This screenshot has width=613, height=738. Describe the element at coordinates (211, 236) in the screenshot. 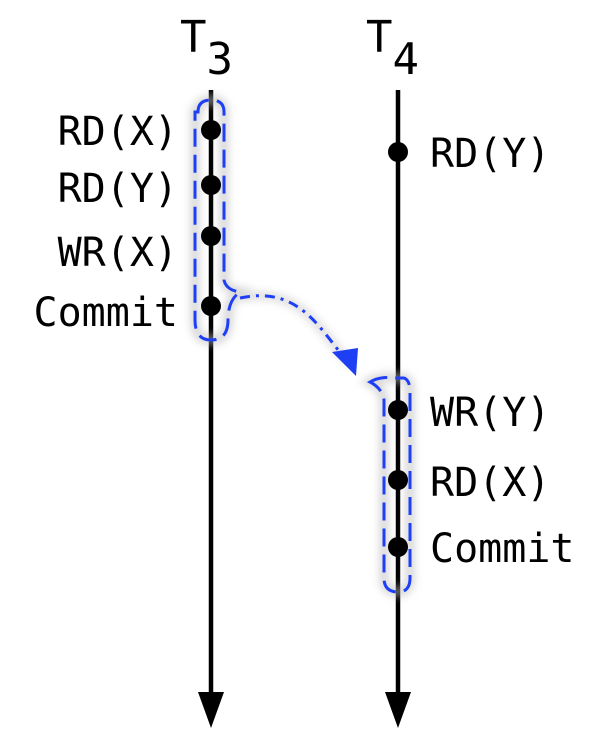

I see `t3-op-dot-wr-x` at that location.